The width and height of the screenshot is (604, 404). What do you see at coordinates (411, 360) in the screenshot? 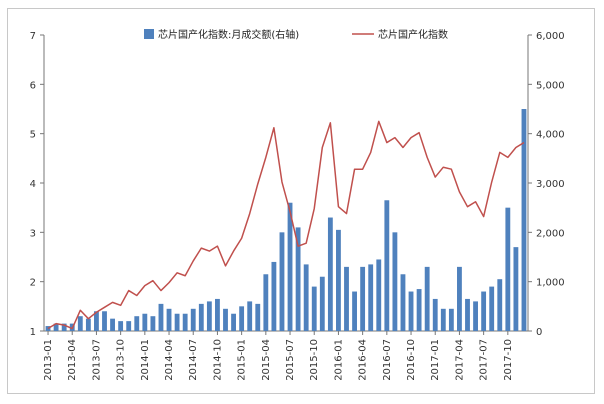
I see `x-axis-tick-label: 2016-10` at bounding box center [411, 360].